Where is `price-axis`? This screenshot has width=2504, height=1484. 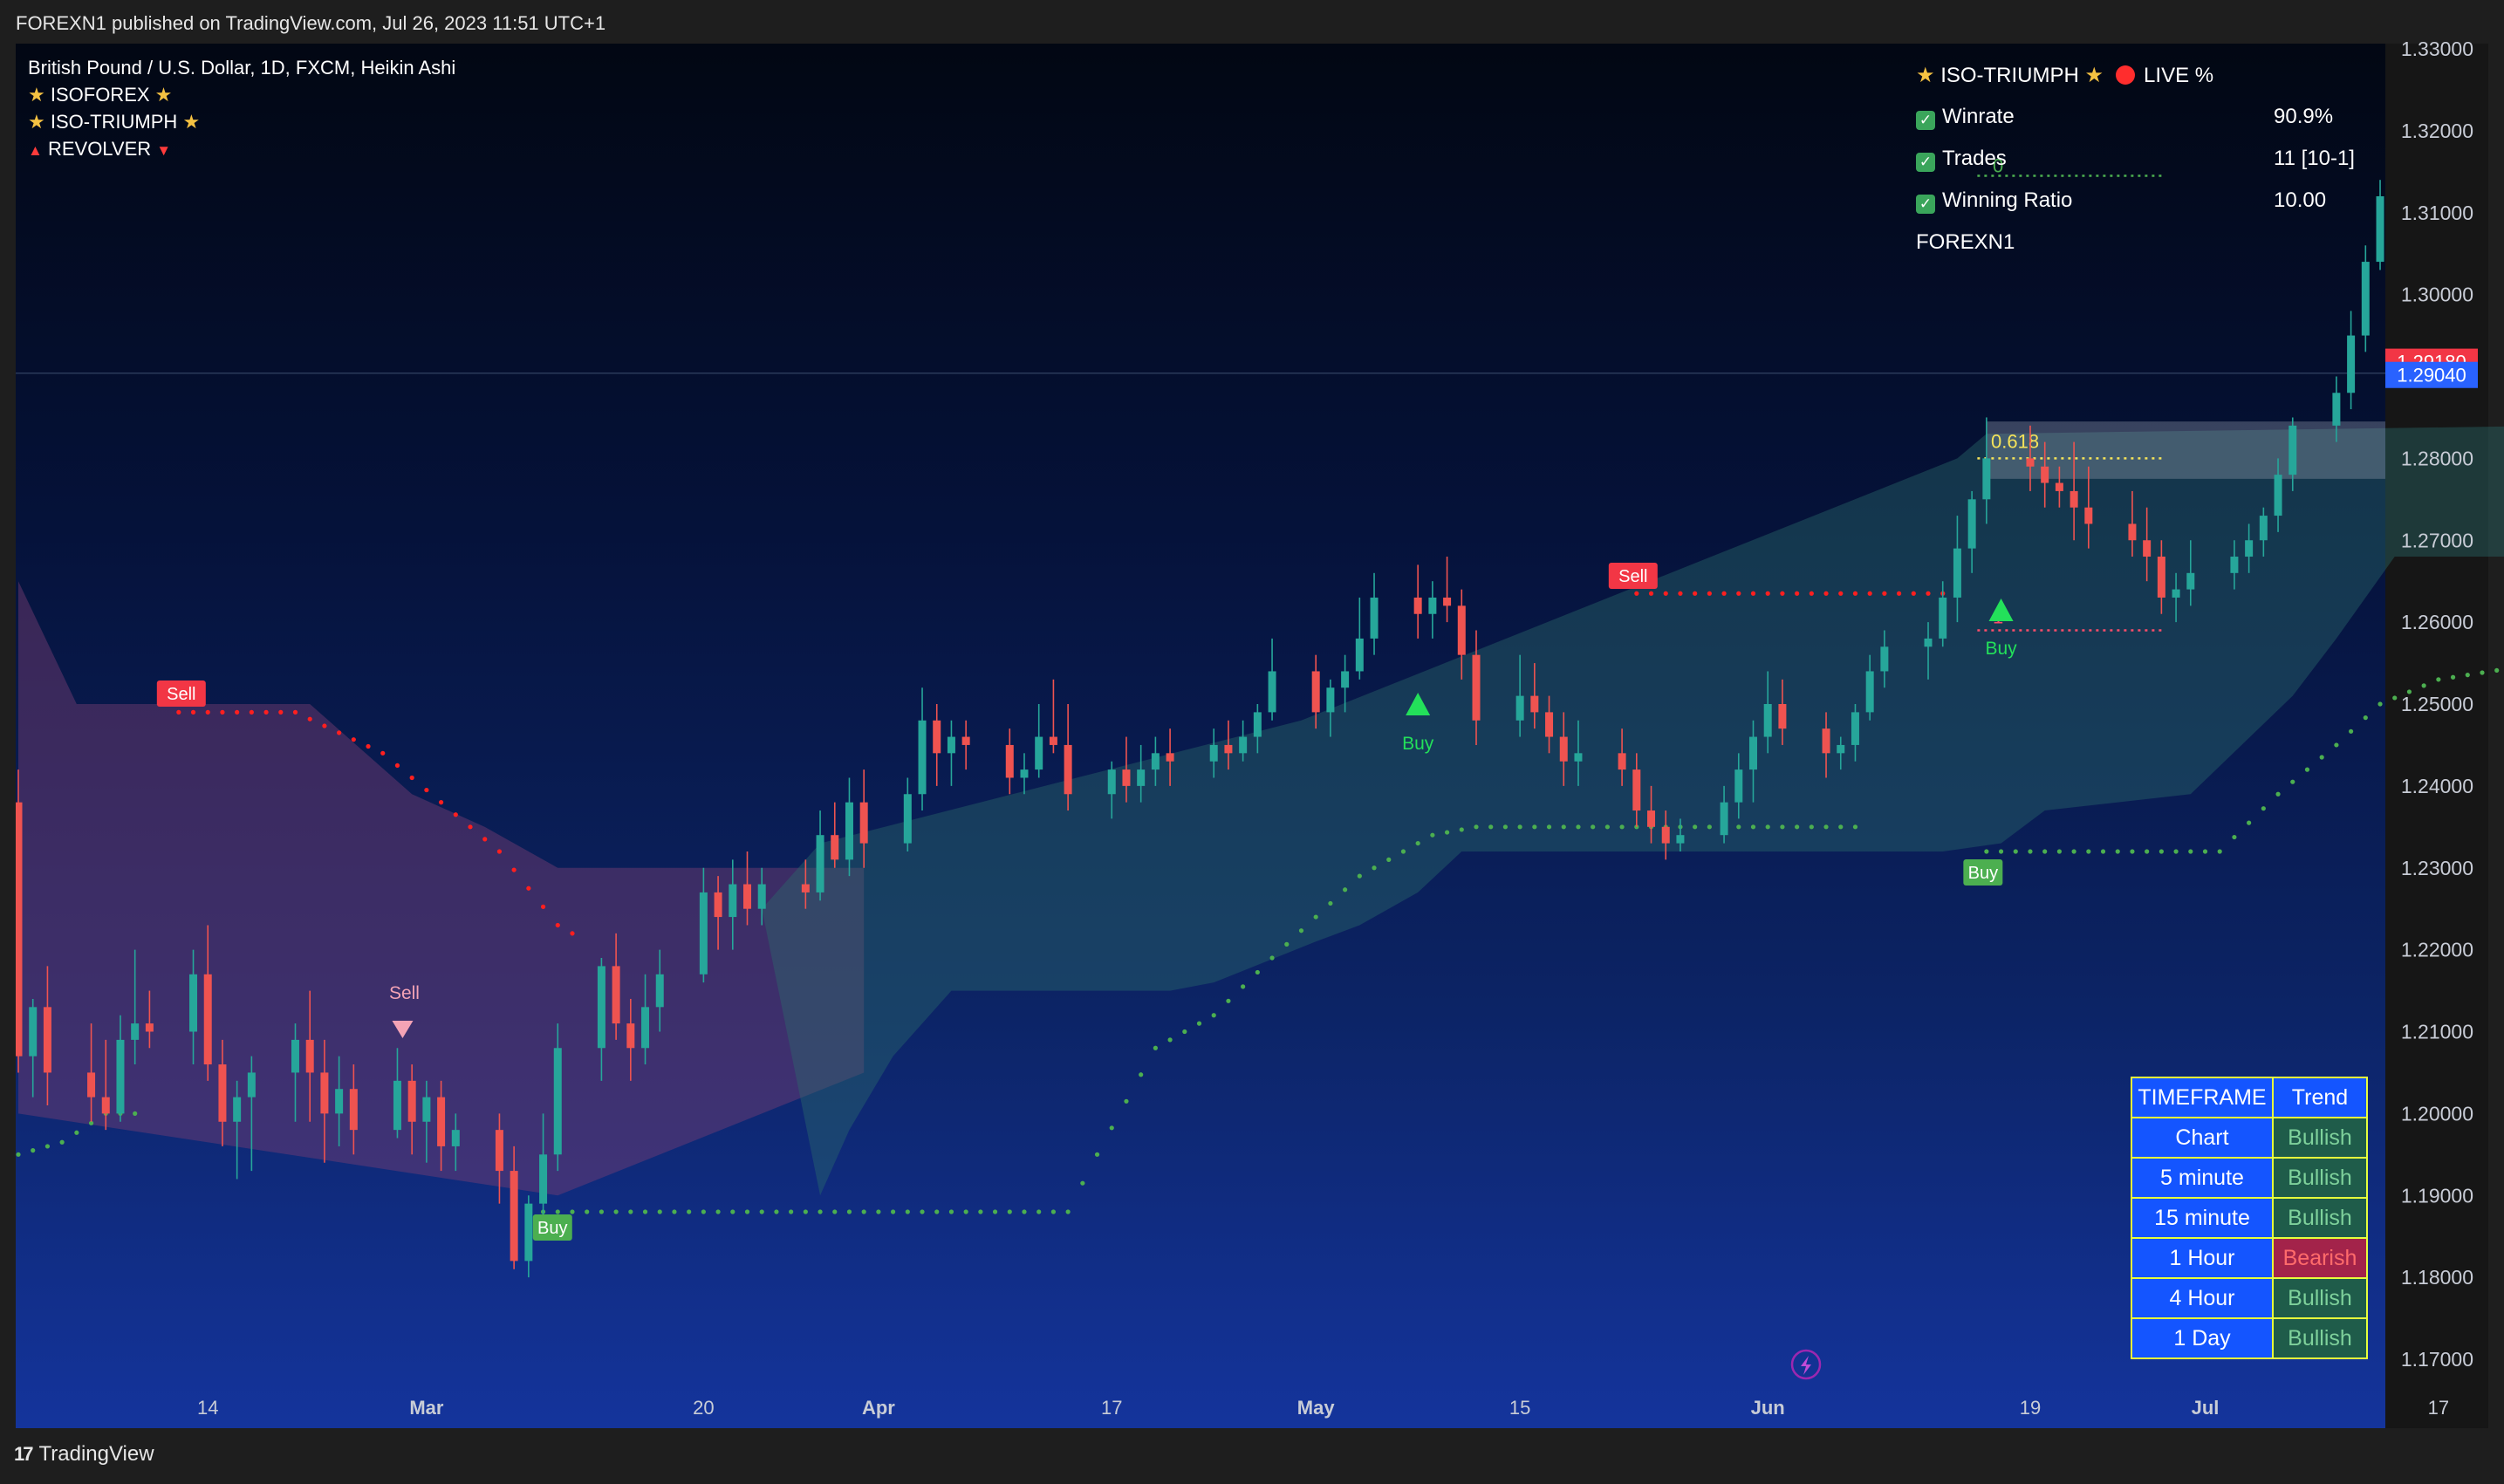
price-axis is located at coordinates (2436, 736).